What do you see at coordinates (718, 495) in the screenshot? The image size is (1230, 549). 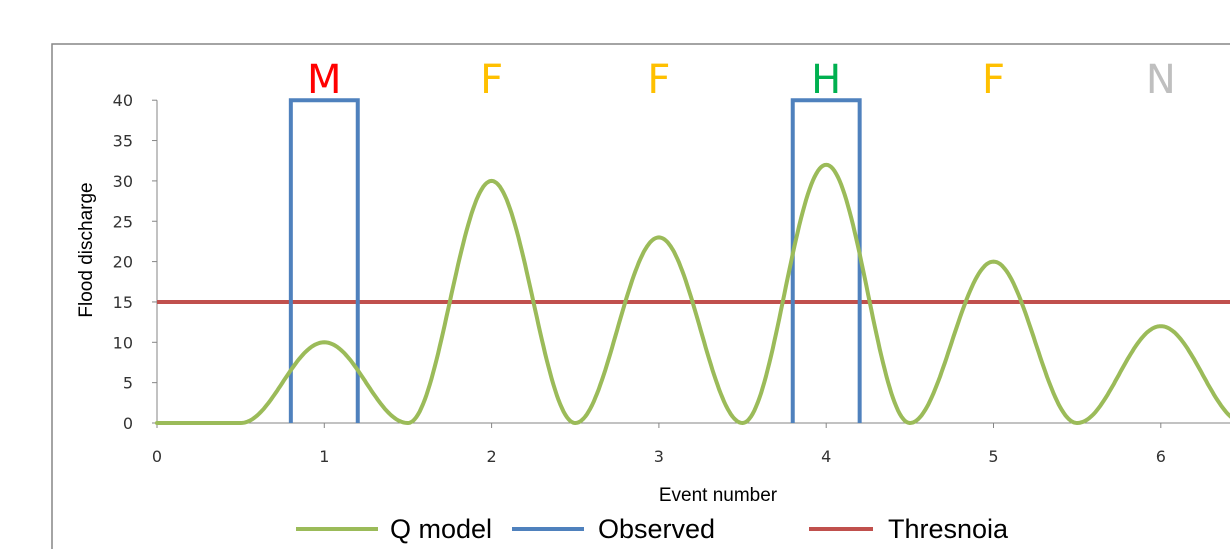 I see `x-axis-title: Event number` at bounding box center [718, 495].